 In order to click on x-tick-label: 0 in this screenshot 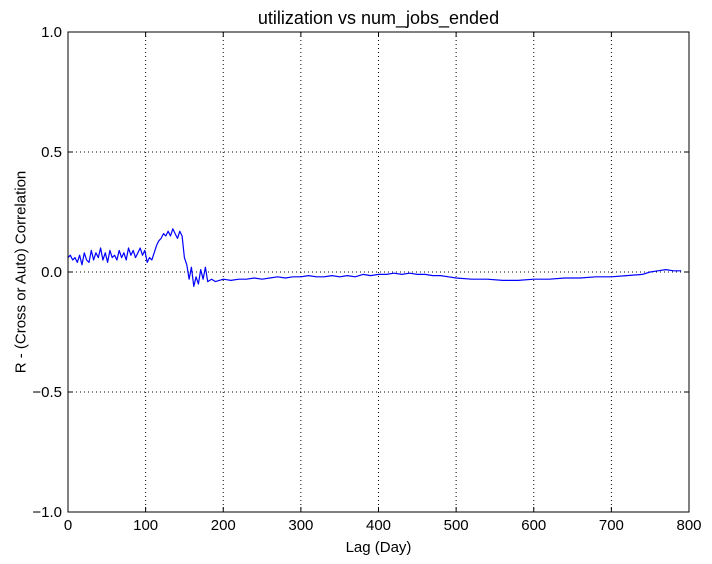, I will do `click(68, 525)`.